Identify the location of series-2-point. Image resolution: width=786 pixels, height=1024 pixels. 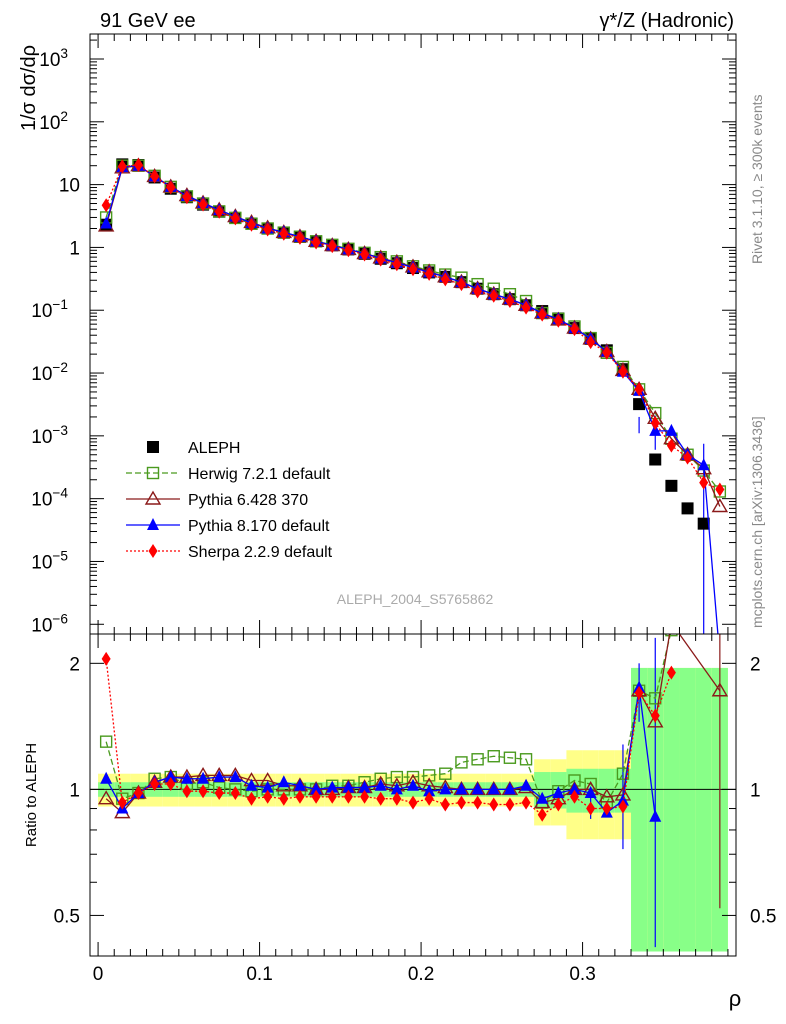
(720, 505).